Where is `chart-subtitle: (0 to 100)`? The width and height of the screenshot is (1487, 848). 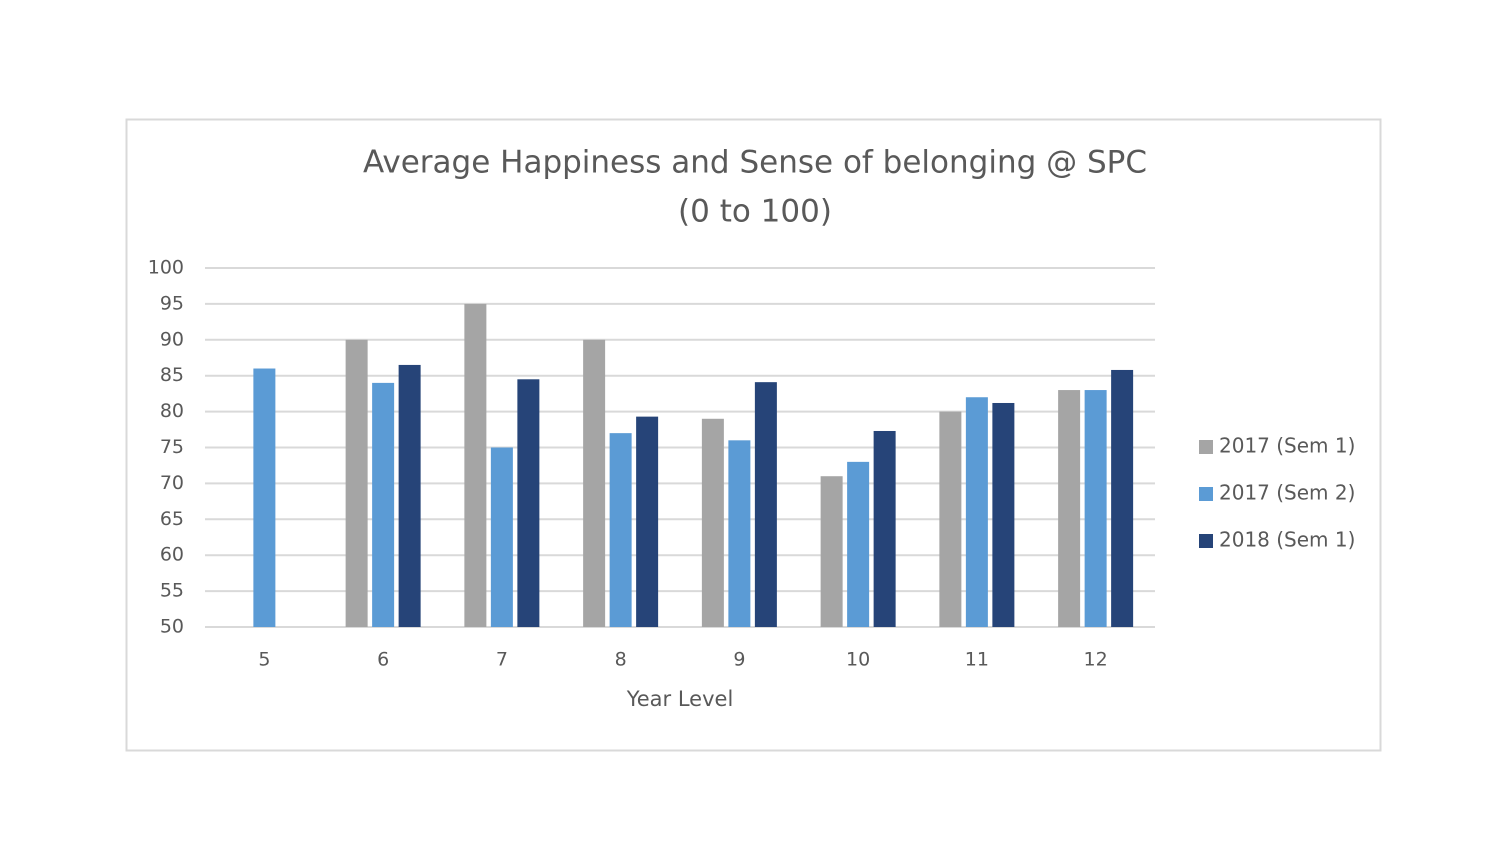
chart-subtitle: (0 to 100) is located at coordinates (755, 212).